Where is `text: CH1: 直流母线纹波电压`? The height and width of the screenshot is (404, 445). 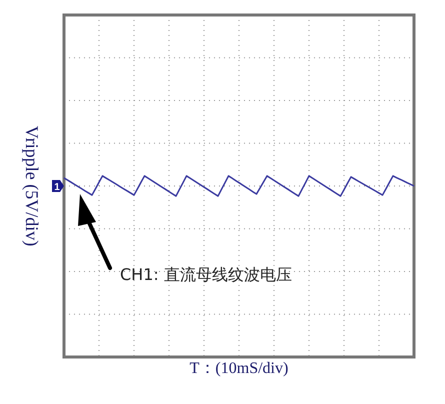
text: CH1: 直流母线纹波电压 is located at coordinates (206, 274).